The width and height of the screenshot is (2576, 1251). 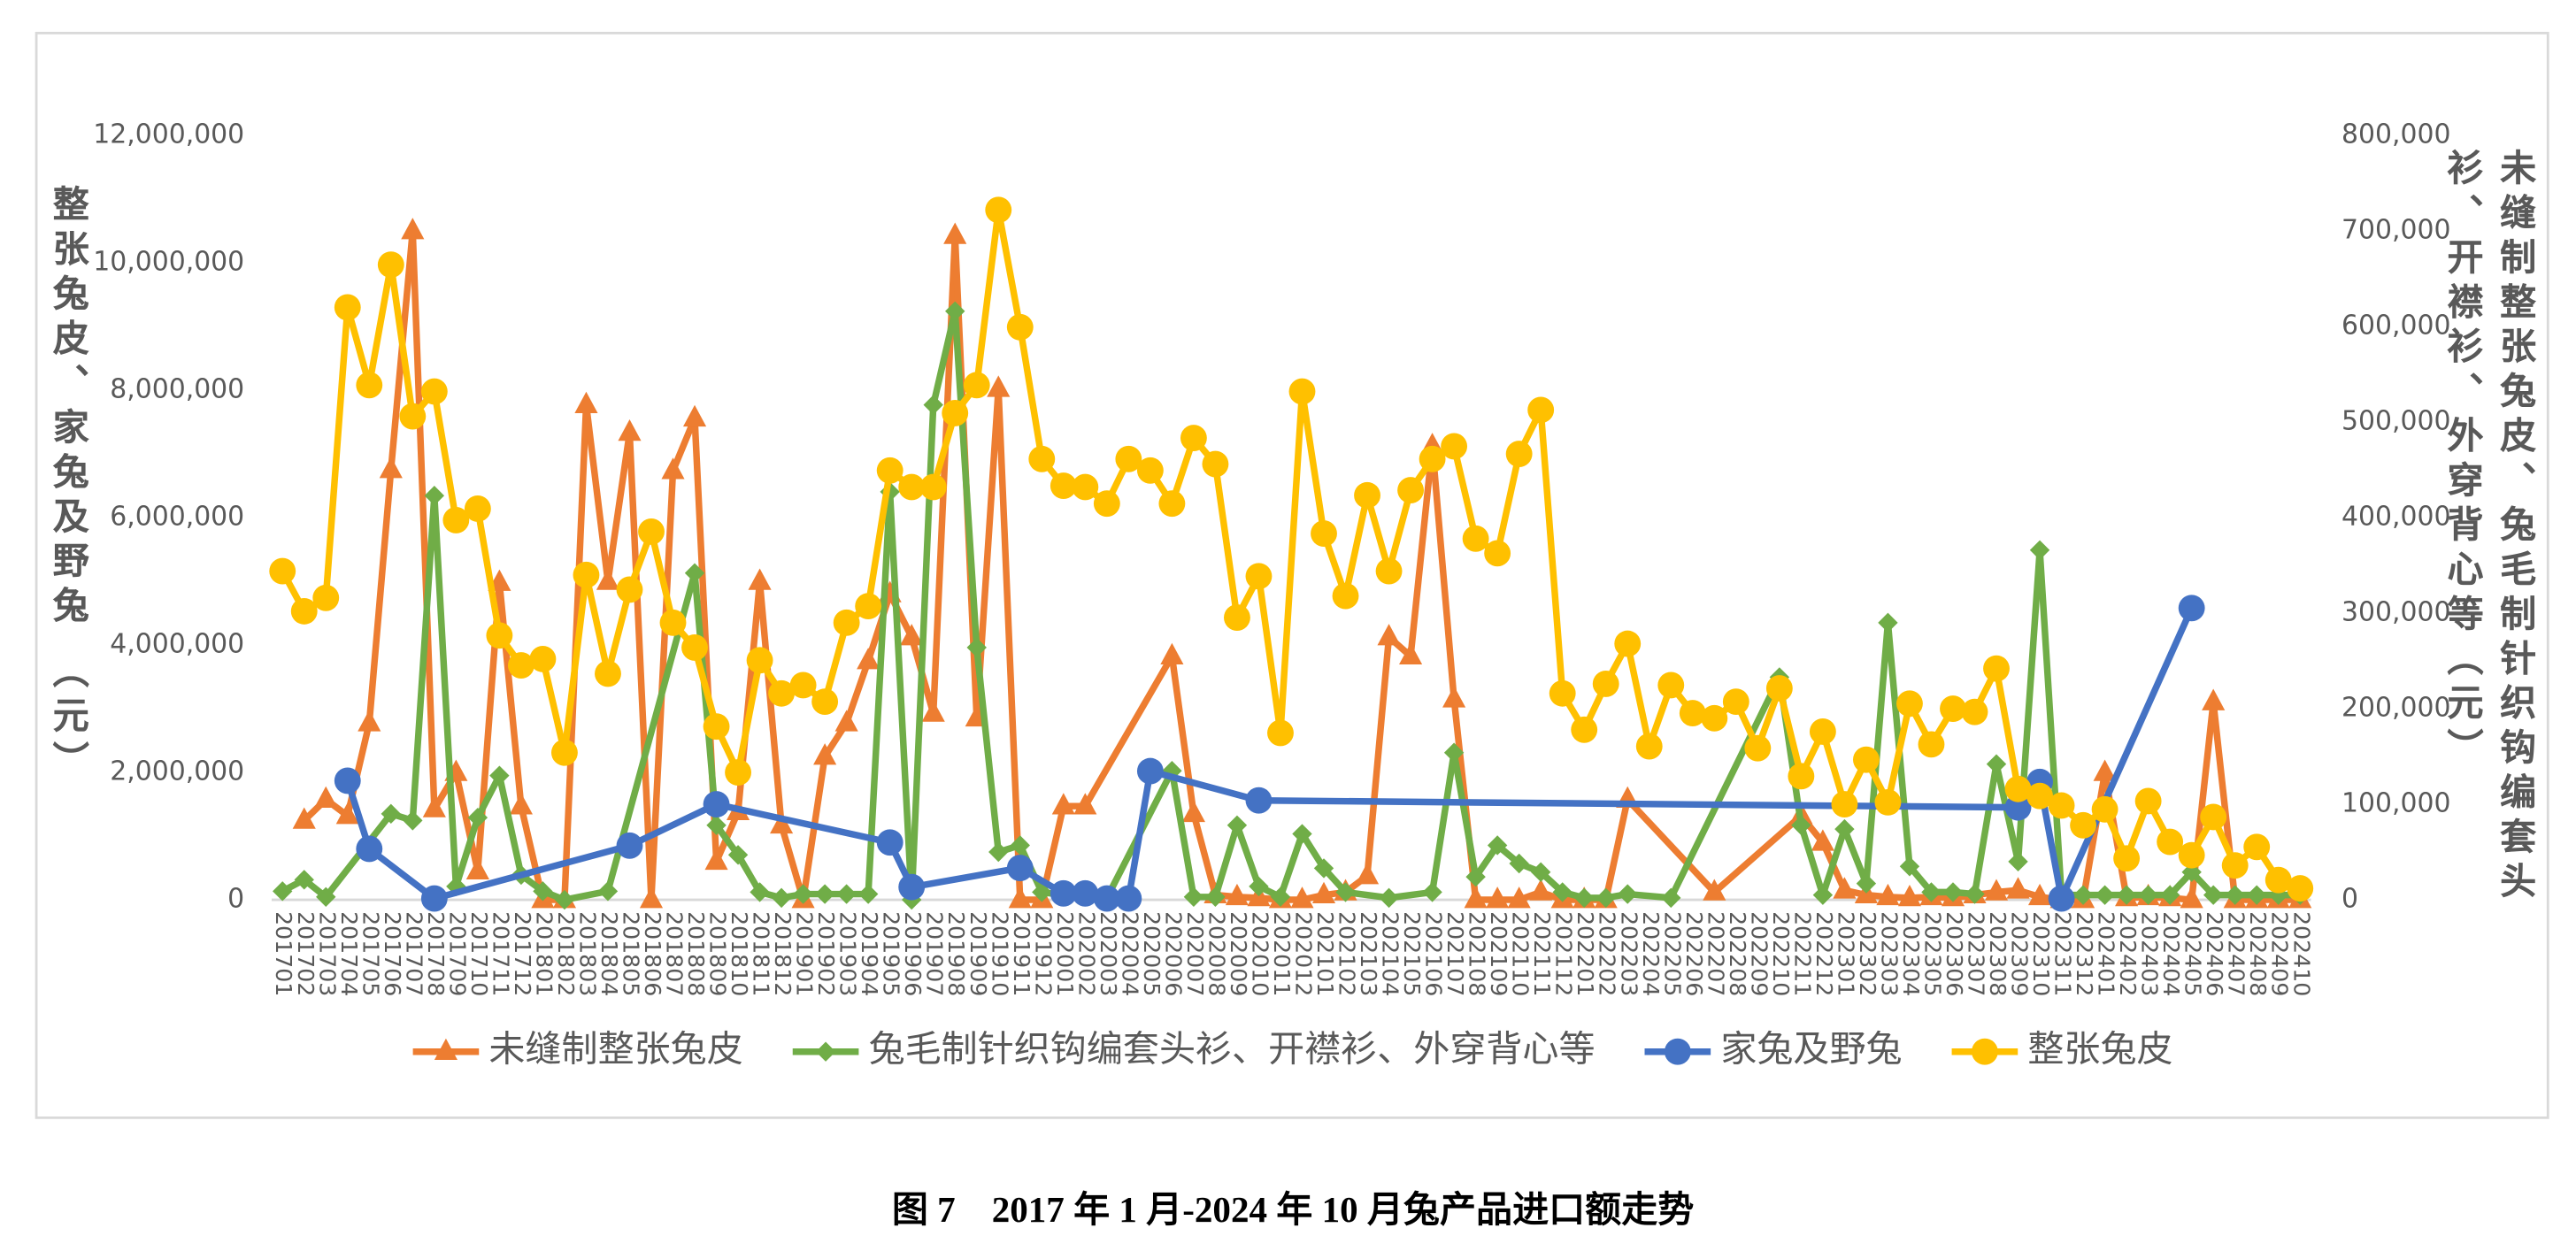 What do you see at coordinates (436, 953) in the screenshot?
I see `x-tick-label: 201708` at bounding box center [436, 953].